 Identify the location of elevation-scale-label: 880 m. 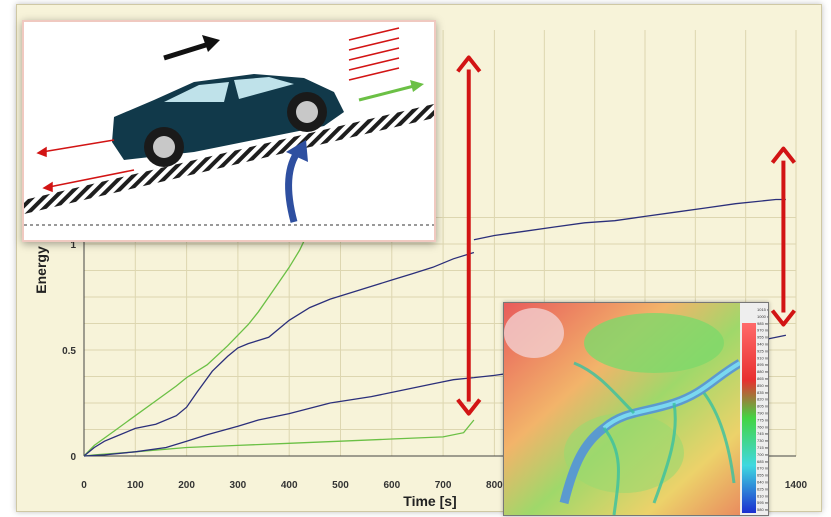
(762, 371).